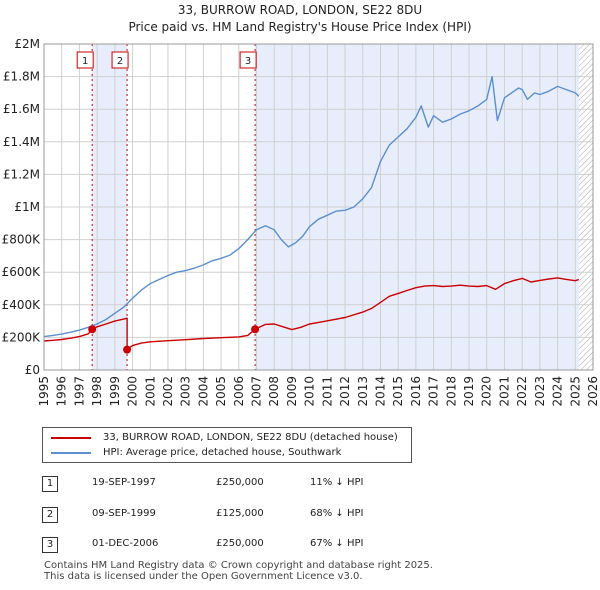 The image size is (600, 590). I want to click on x-tick-label: 2021, so click(504, 391).